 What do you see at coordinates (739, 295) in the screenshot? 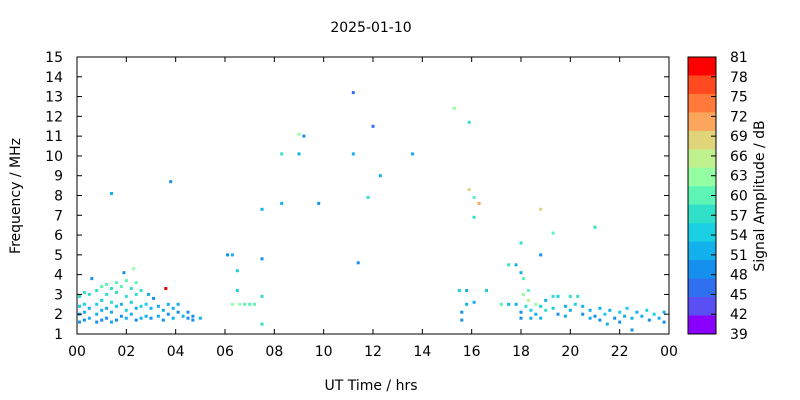
I see `colorbar-tick-label: 45` at bounding box center [739, 295].